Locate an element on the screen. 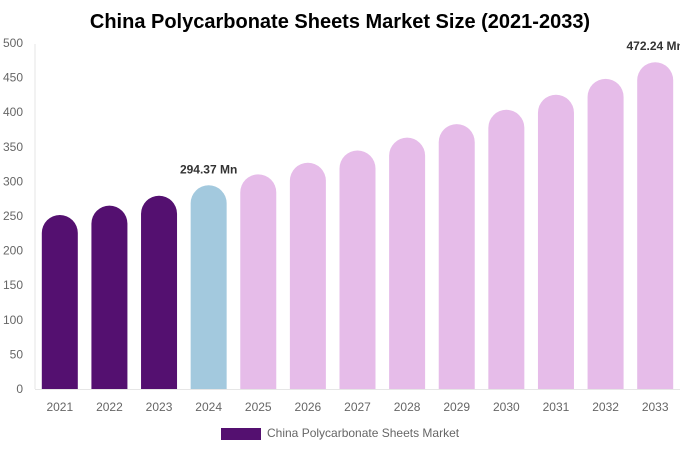  y-tick-label: 100 is located at coordinates (13, 320).